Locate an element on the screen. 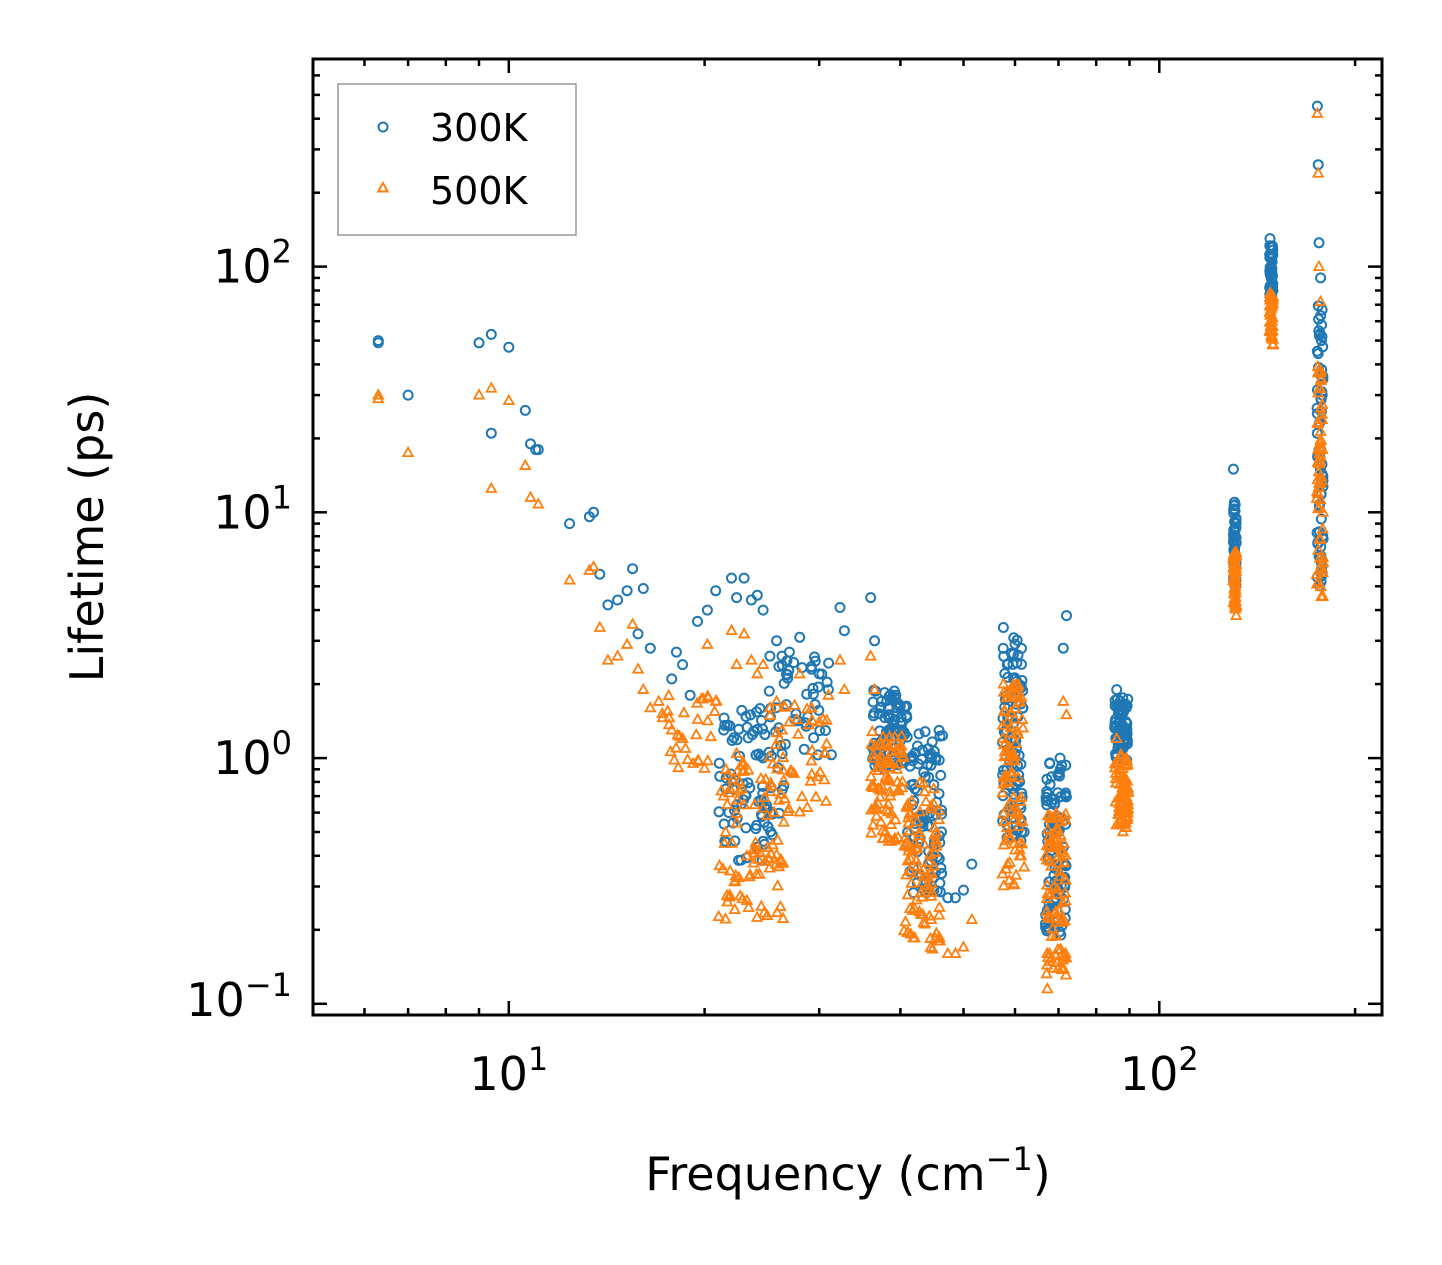 The width and height of the screenshot is (1442, 1265). legend-label-300k: 300K is located at coordinates (479, 128).